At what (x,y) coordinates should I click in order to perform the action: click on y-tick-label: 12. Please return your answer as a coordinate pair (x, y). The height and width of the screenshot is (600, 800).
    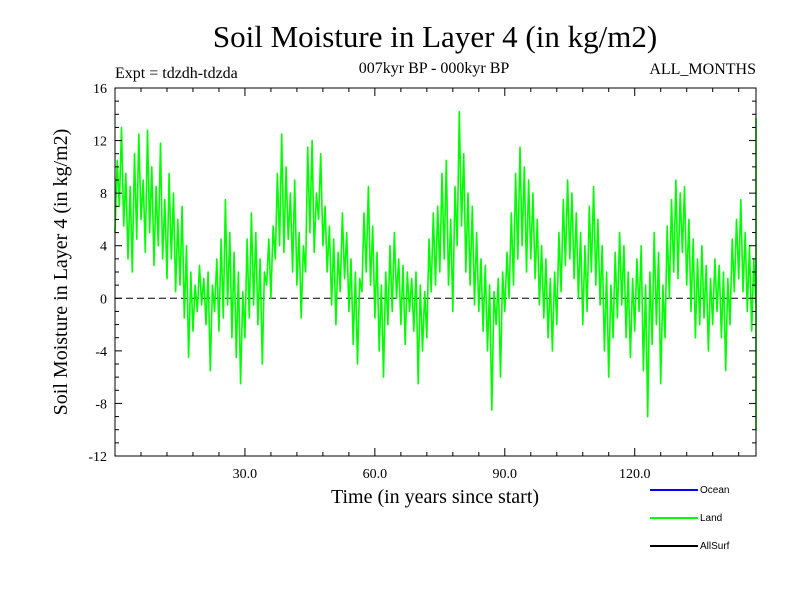
    Looking at the image, I should click on (100, 142).